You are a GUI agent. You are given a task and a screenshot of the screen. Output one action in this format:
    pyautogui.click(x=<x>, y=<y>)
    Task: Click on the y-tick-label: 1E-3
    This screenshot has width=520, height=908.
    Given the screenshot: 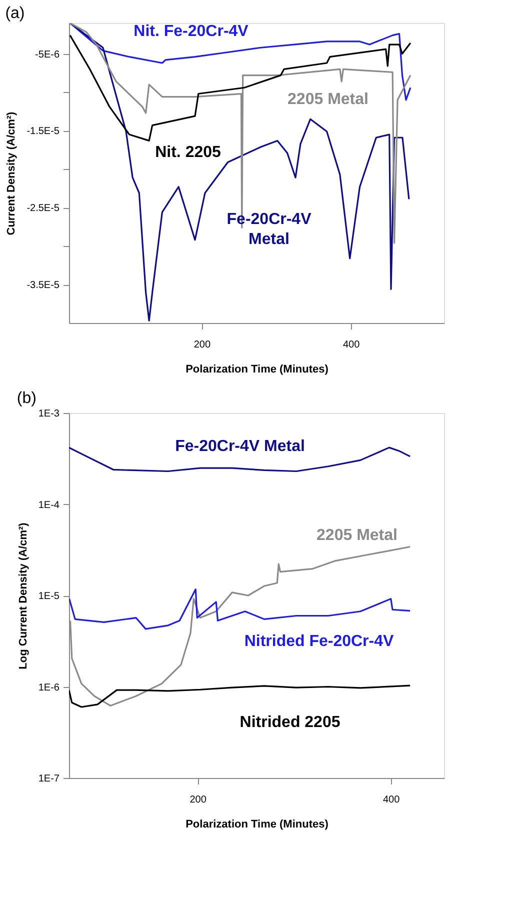 What is the action you would take?
    pyautogui.click(x=49, y=414)
    